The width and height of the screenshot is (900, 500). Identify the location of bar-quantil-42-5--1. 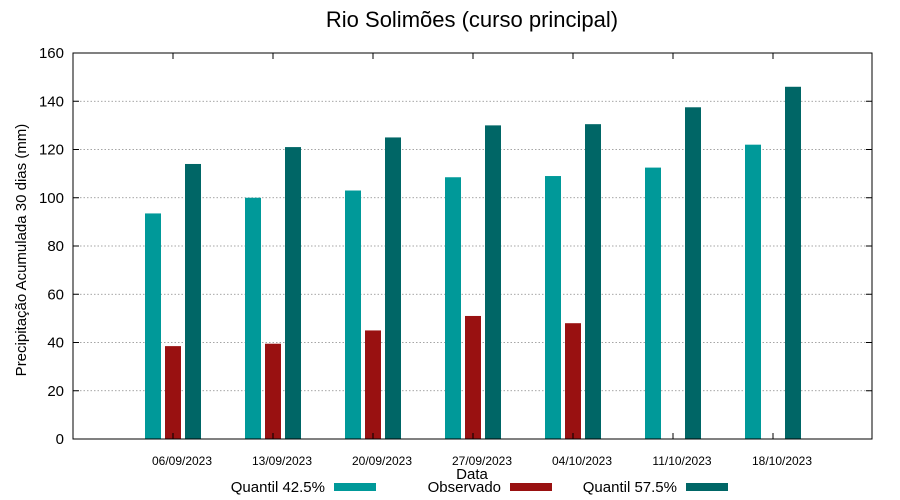
(253, 318).